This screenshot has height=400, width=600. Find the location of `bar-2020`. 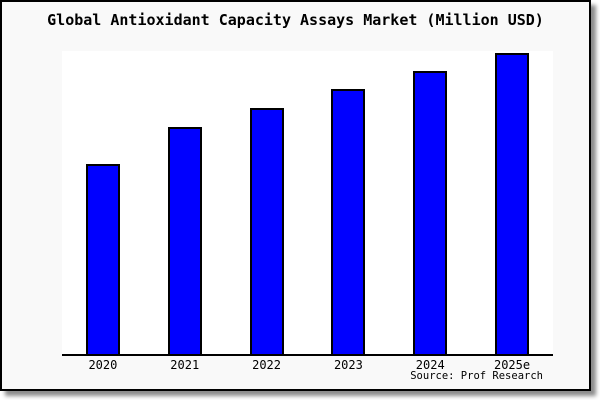

bar-2020 is located at coordinates (102, 259).